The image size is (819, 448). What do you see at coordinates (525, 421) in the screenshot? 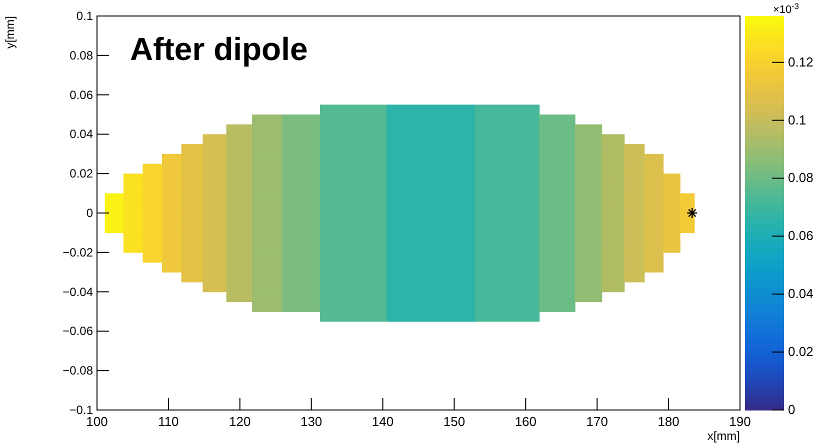
I see `x-tick-label: 160` at bounding box center [525, 421].